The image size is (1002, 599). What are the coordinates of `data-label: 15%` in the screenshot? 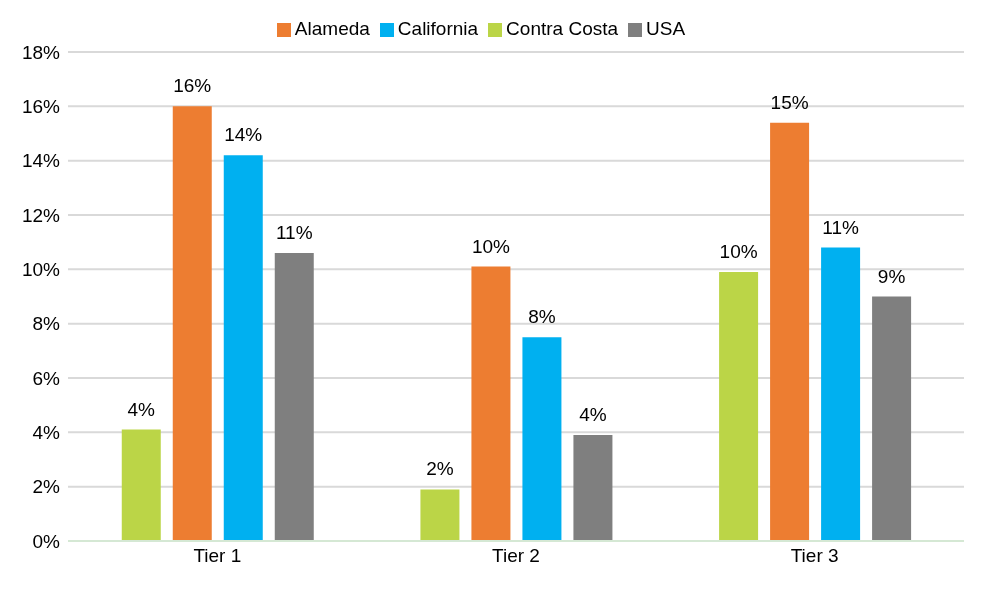 It's located at (789, 102).